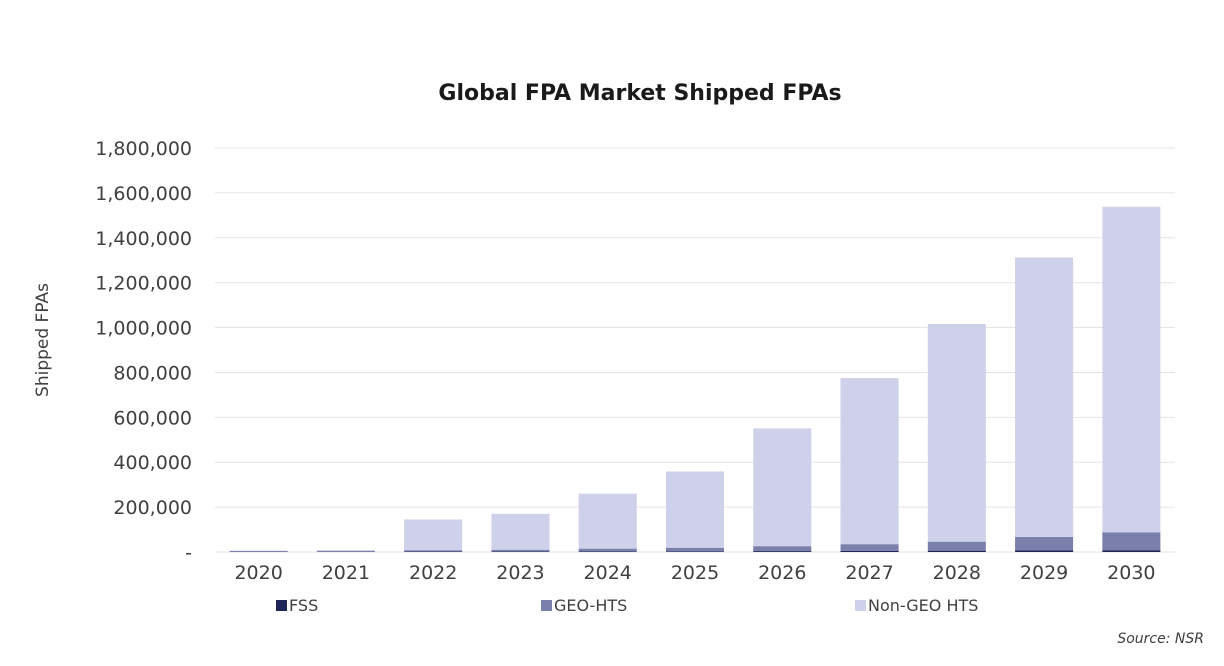  Describe the element at coordinates (143, 149) in the screenshot. I see `y-tick-label: 1,800,000` at that location.